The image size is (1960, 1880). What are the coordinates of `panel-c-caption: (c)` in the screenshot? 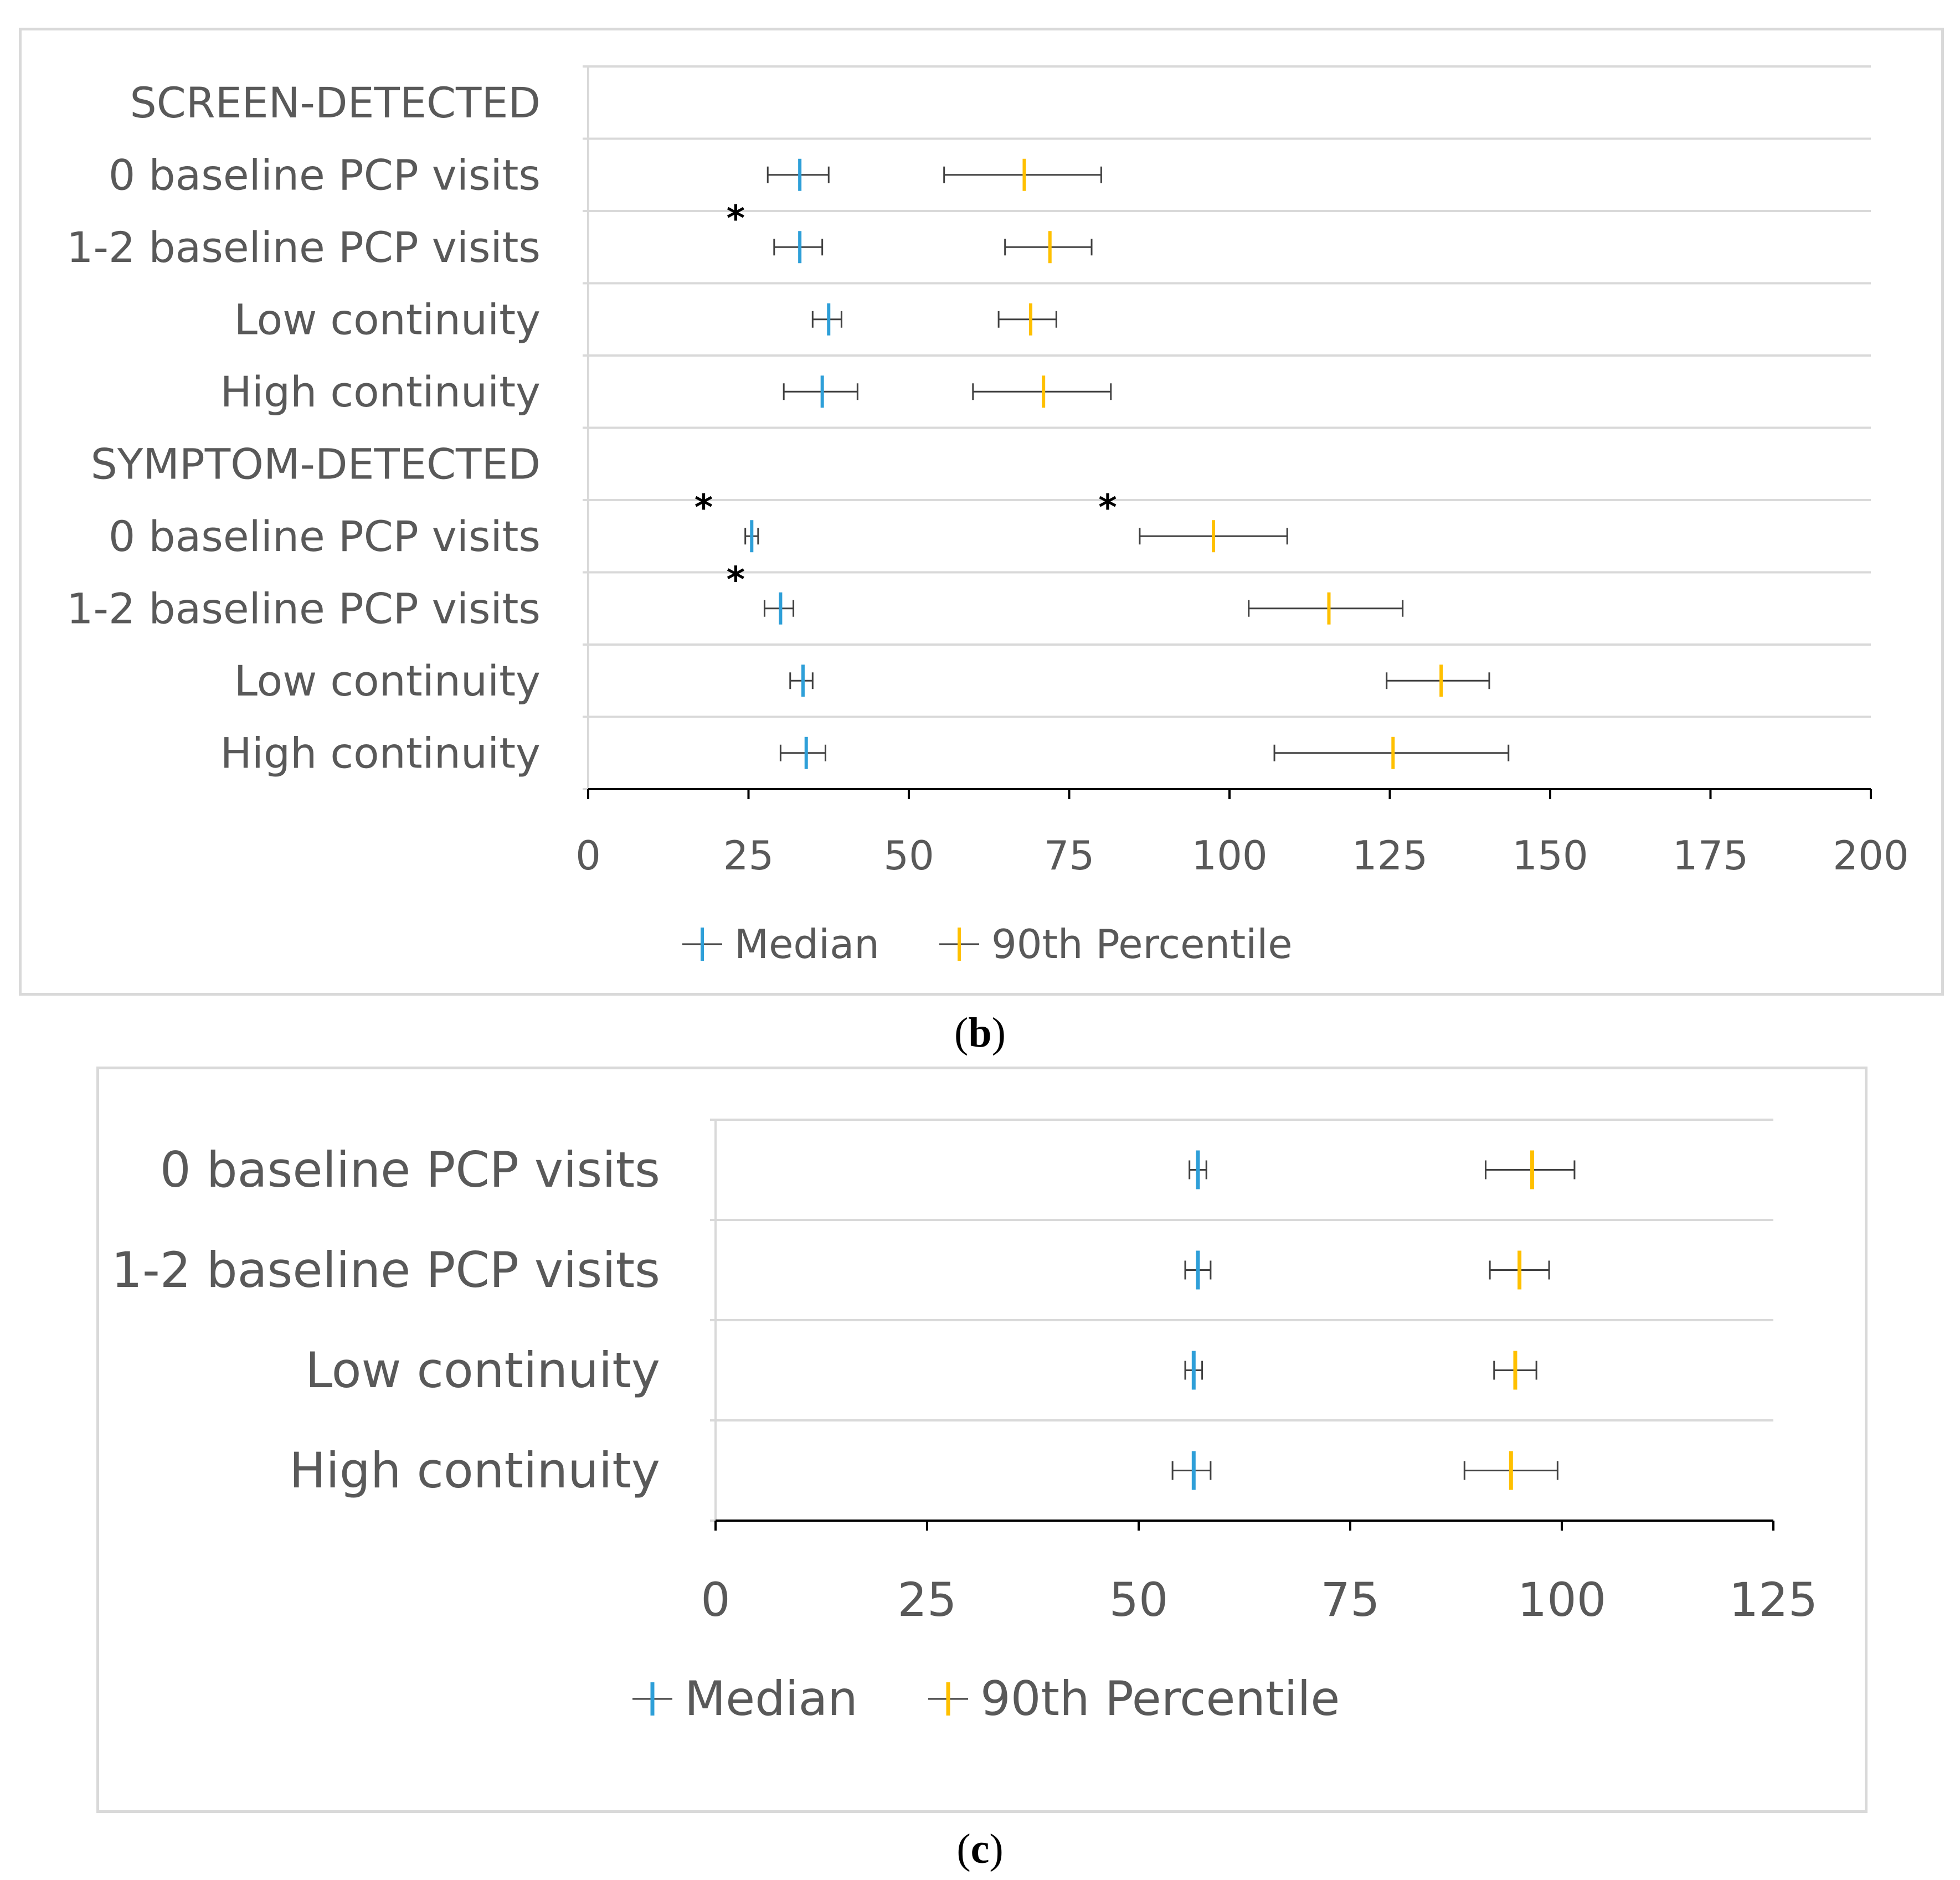 It's located at (980, 1849).